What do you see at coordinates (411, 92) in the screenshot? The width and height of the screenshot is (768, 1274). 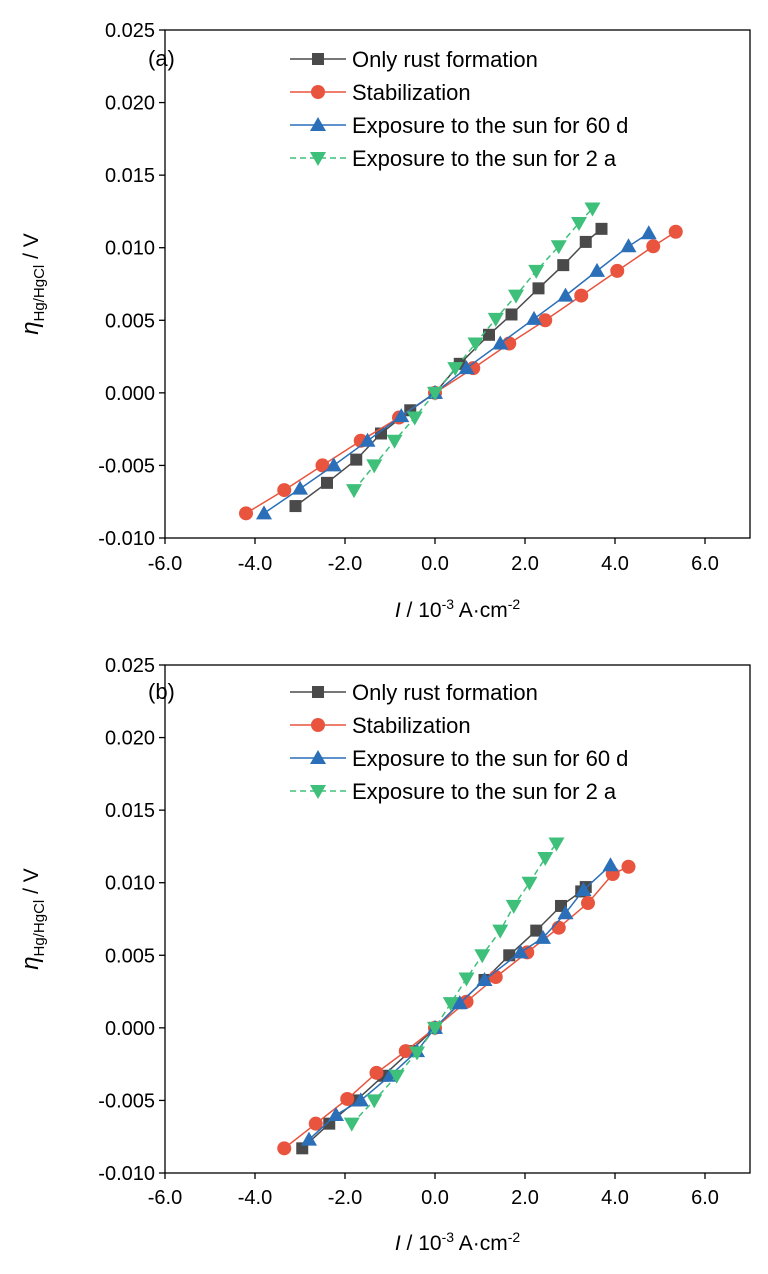 I see `legend-label: Stabilization` at bounding box center [411, 92].